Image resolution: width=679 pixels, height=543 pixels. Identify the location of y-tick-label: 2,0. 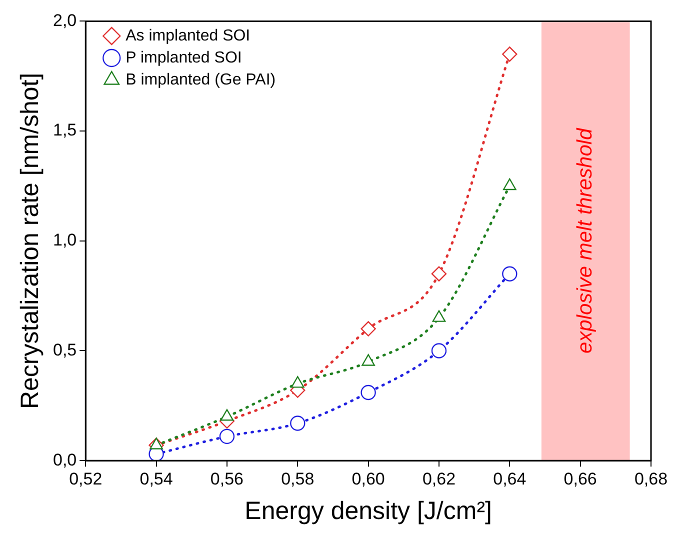
(64, 20).